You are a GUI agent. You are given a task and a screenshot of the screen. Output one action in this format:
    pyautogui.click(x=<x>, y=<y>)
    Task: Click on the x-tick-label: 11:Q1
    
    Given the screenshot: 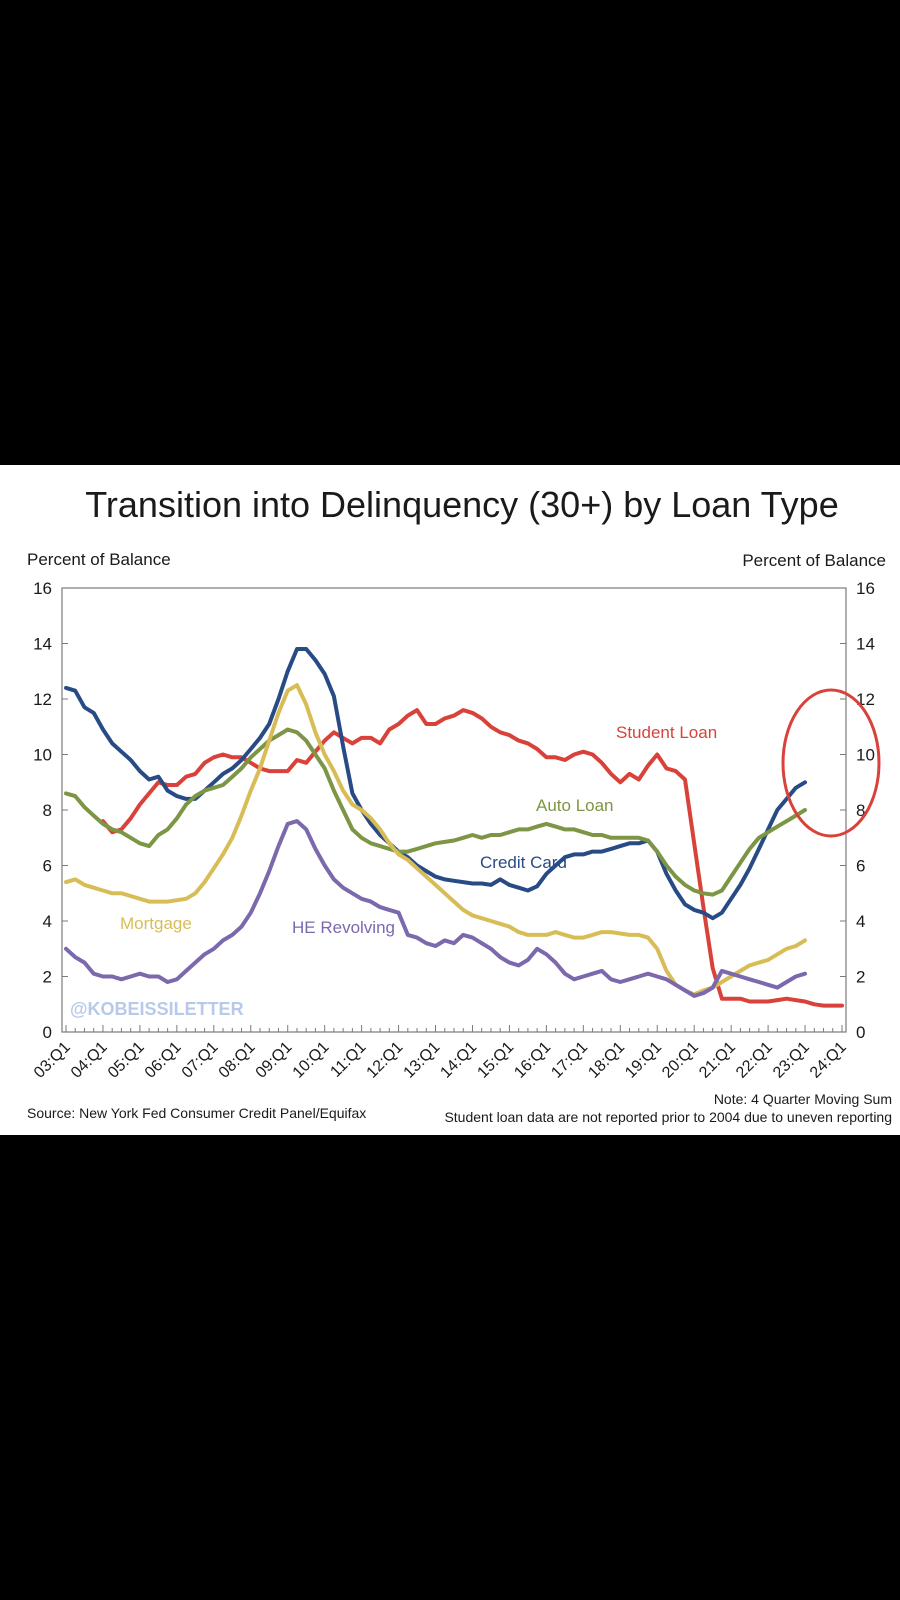 What is the action you would take?
    pyautogui.click(x=348, y=1060)
    